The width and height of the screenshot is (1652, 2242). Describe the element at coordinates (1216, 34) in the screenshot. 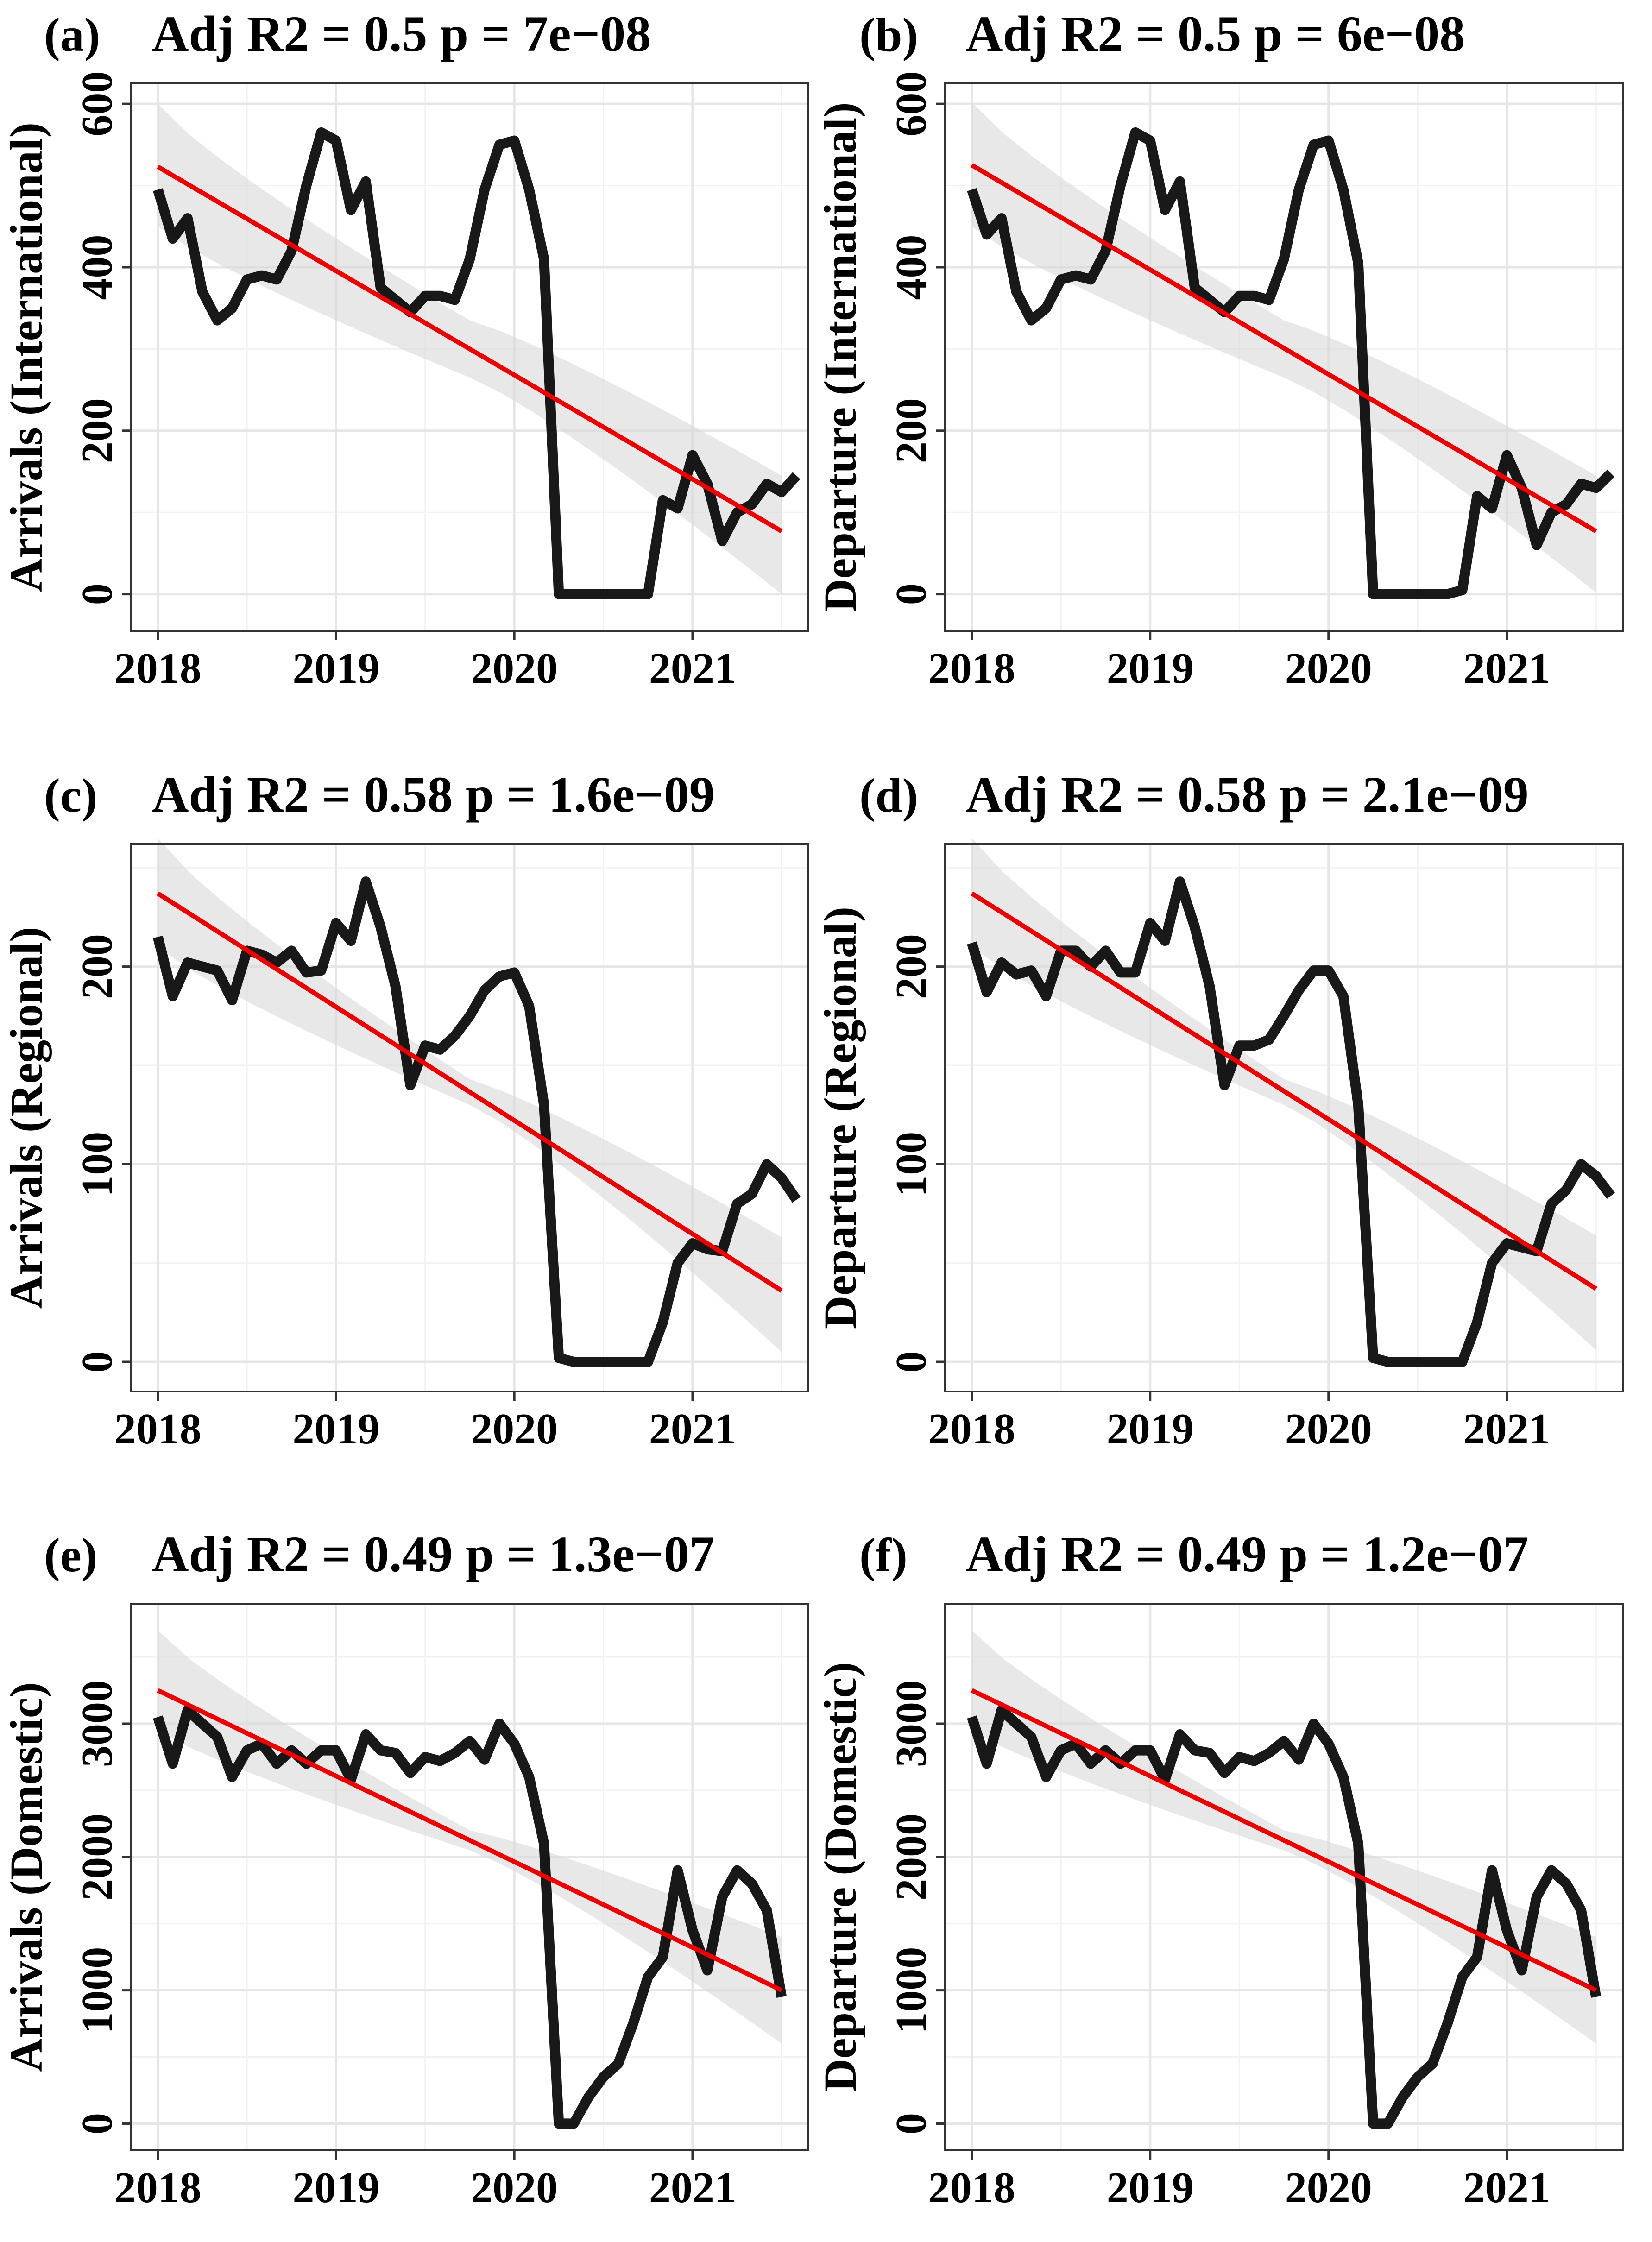

I see `chart-title: Adj R2 = 0.5 p = 6e−08` at that location.